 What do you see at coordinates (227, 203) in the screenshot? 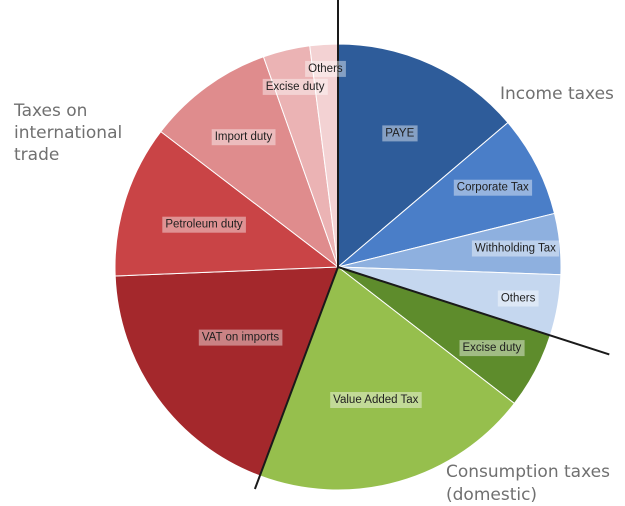
I see `pie-slice-petroleum-duty` at bounding box center [227, 203].